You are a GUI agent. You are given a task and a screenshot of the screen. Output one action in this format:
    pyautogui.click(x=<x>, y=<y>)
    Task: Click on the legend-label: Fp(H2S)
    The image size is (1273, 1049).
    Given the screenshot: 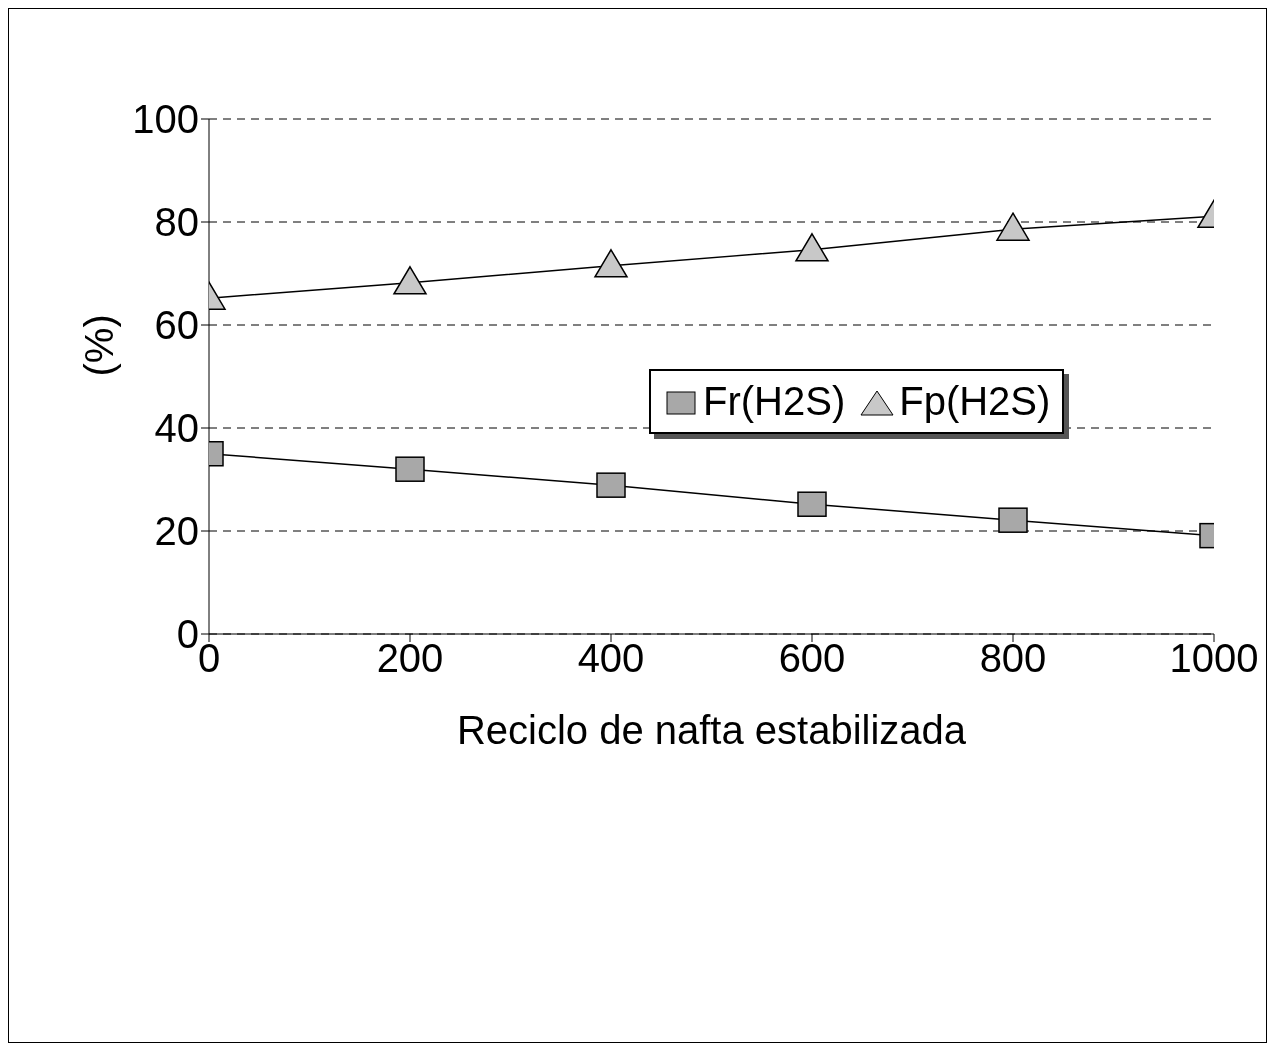 What is the action you would take?
    pyautogui.click(x=974, y=401)
    